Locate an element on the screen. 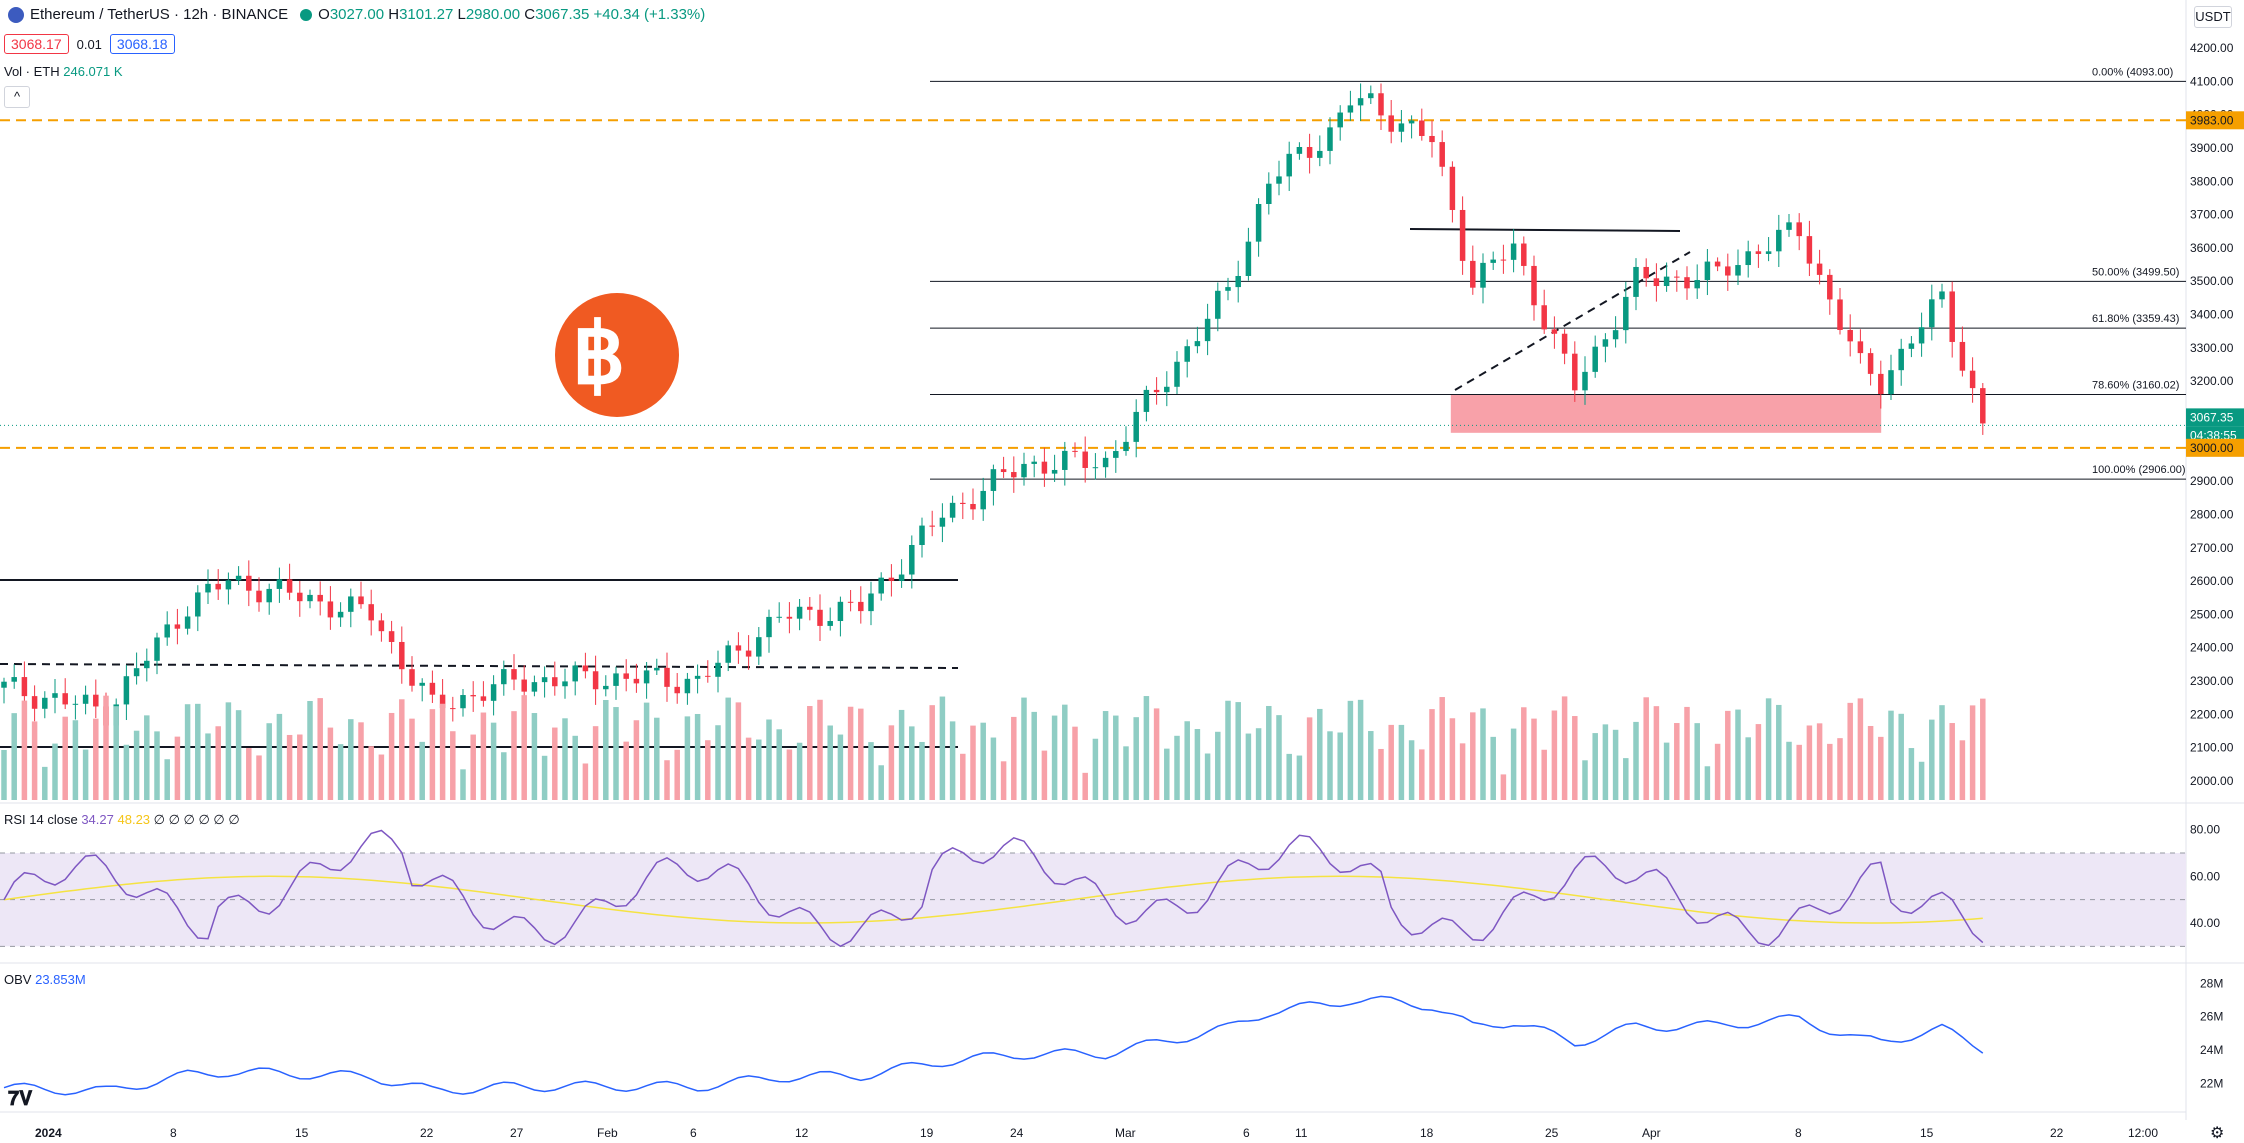 This screenshot has width=2244, height=1143. price-tick-label: 2400.00 is located at coordinates (2212, 648).